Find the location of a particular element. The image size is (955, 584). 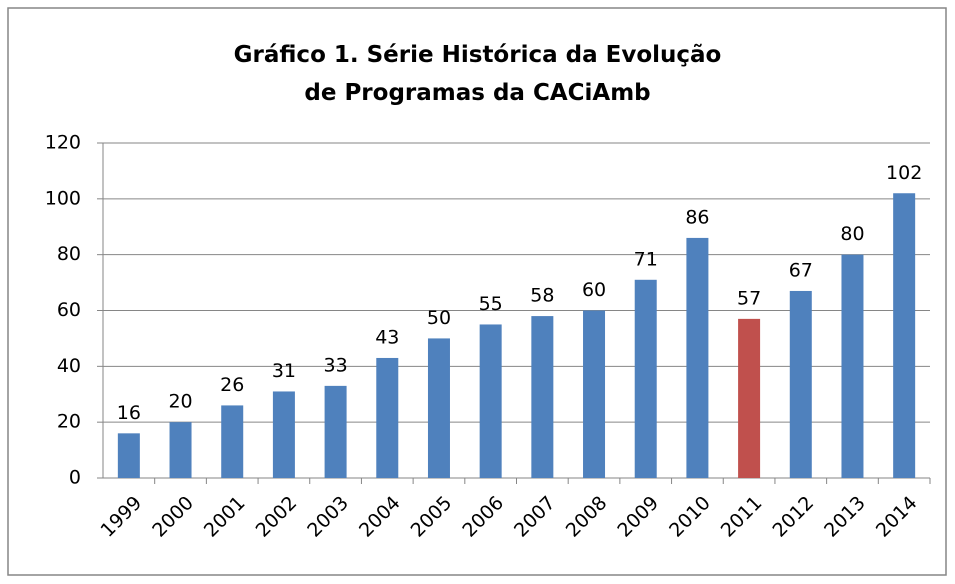

data-label: 58 is located at coordinates (542, 296).